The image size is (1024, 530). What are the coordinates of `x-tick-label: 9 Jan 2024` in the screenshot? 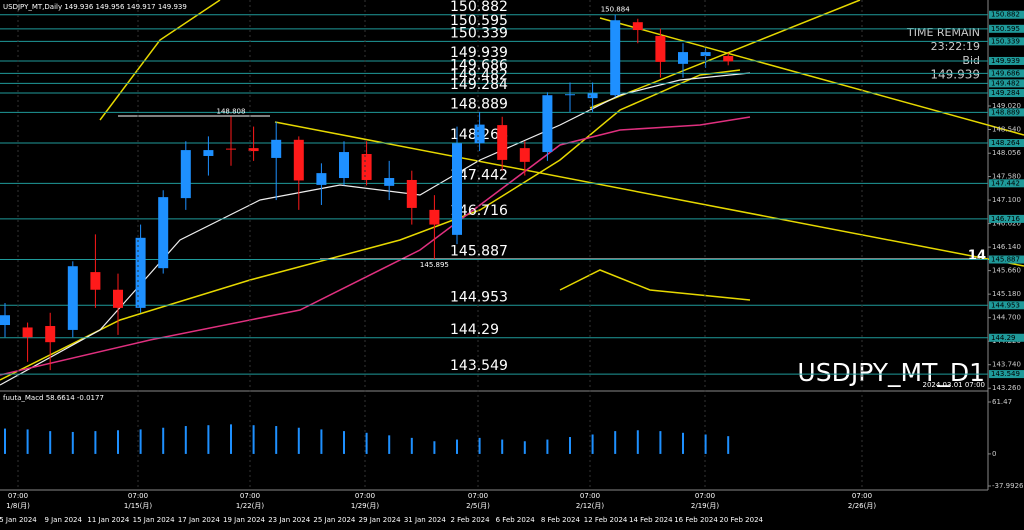 It's located at (63, 520).